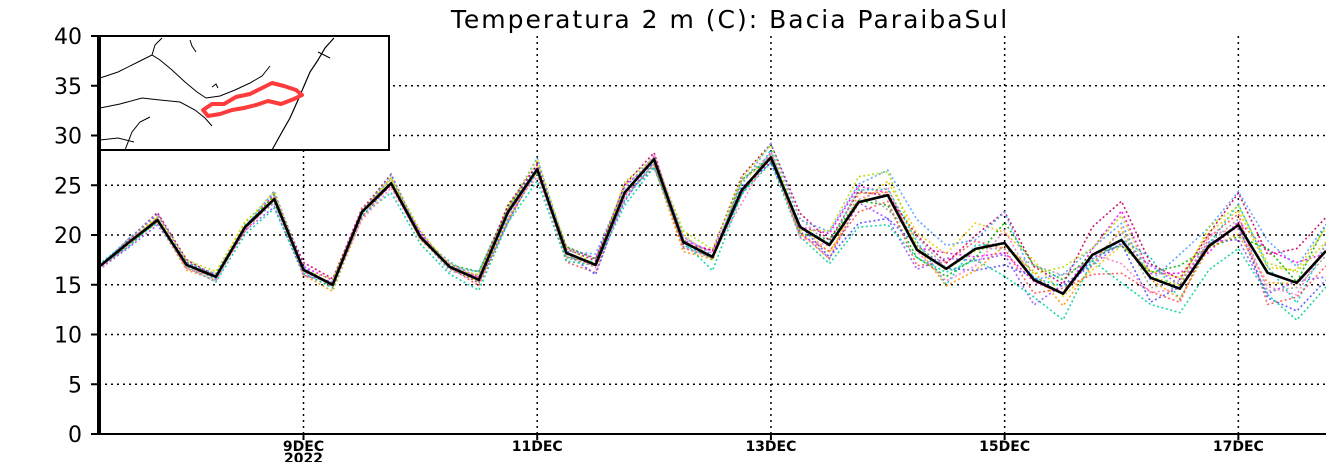  What do you see at coordinates (252, 99) in the screenshot?
I see `basin-outline` at bounding box center [252, 99].